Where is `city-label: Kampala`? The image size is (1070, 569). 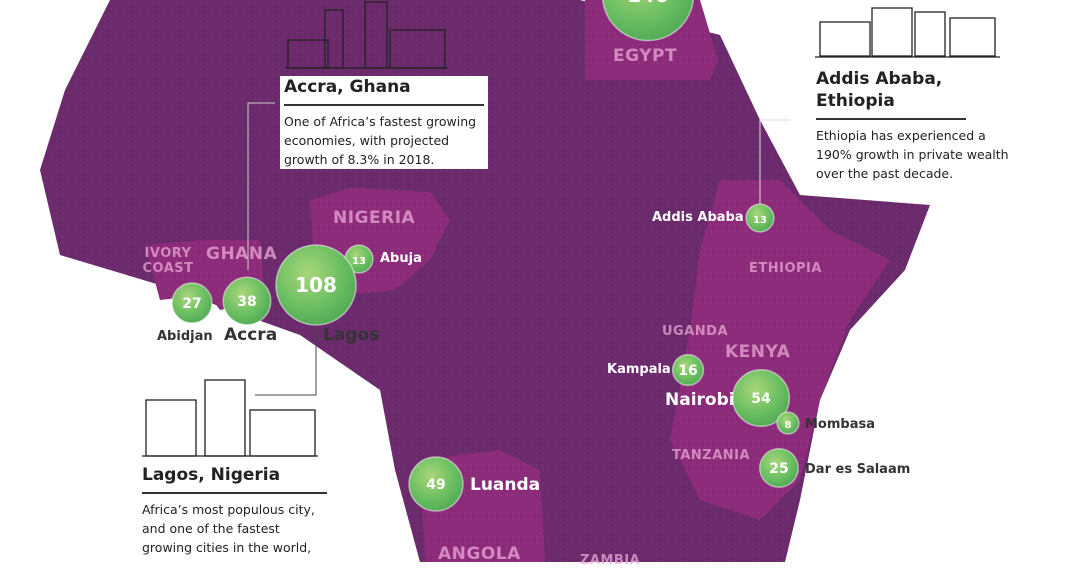
city-label: Kampala is located at coordinates (639, 369).